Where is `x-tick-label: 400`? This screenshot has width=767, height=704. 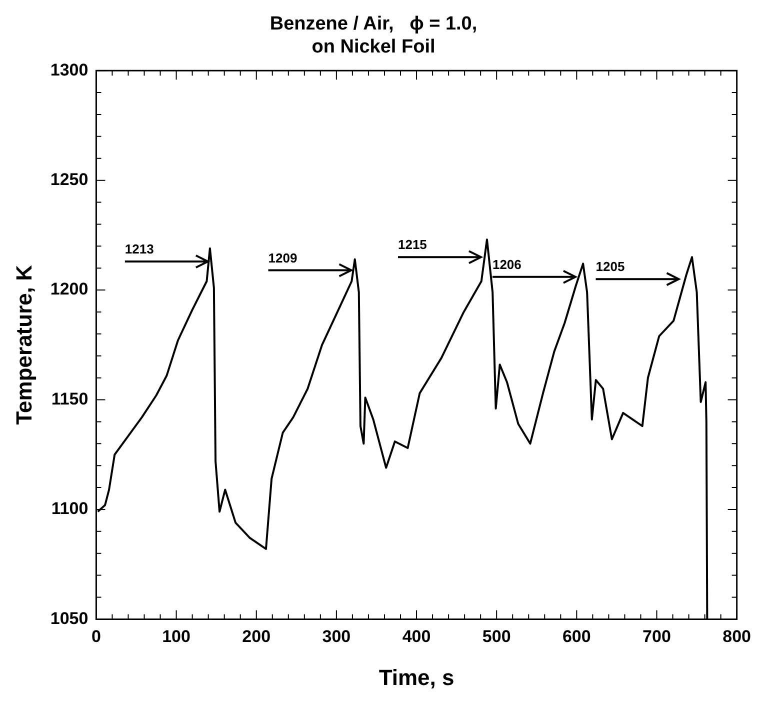 x-tick-label: 400 is located at coordinates (416, 636).